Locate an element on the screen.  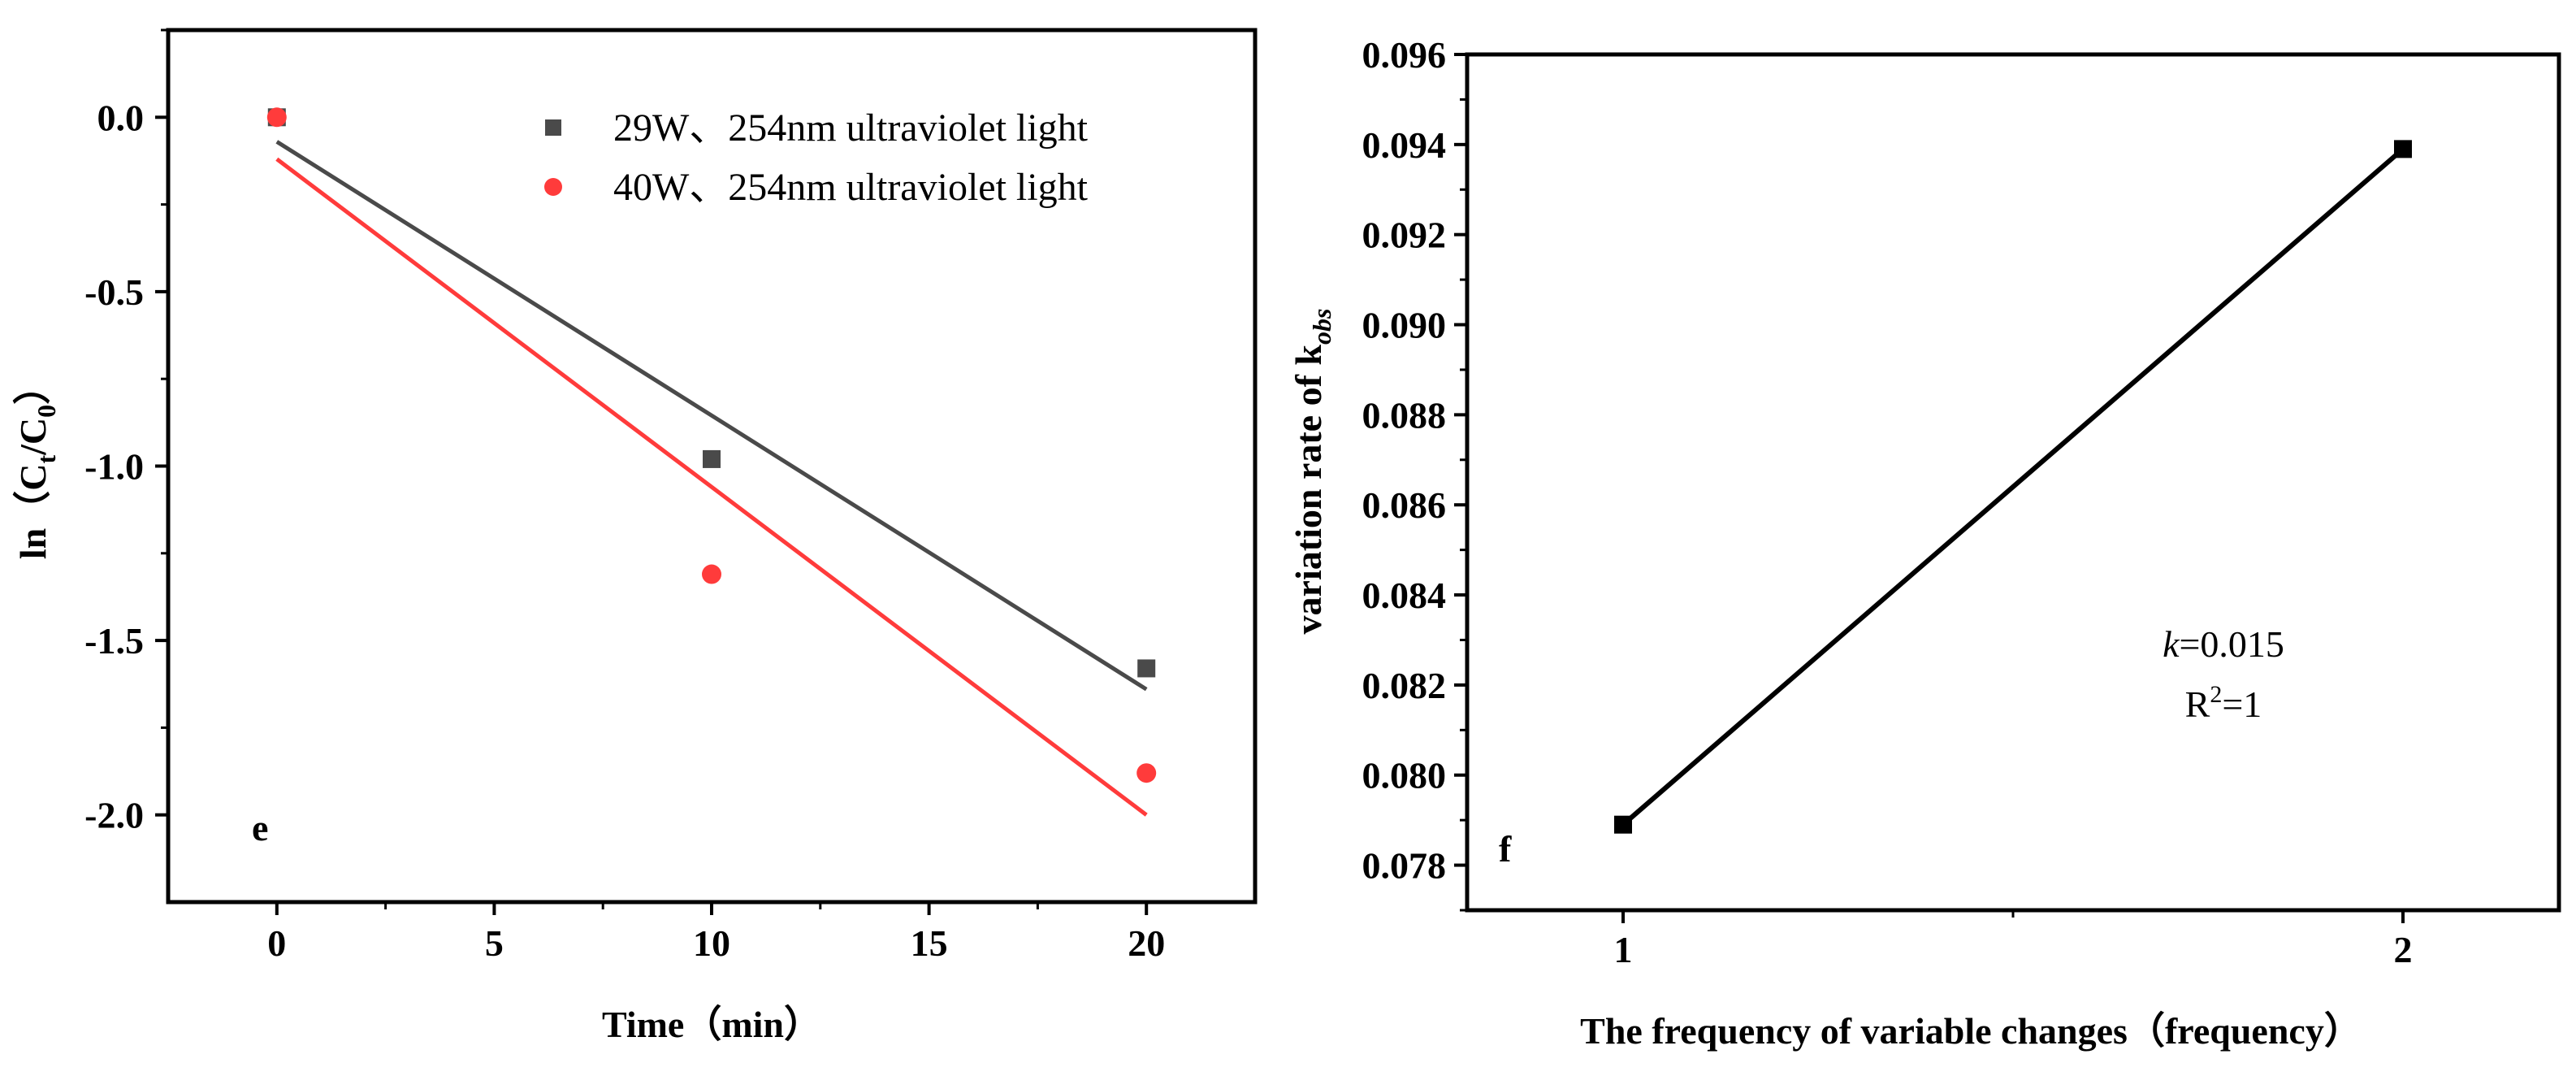
y-axis-title-e-mid: /C is located at coordinates (33, 437).